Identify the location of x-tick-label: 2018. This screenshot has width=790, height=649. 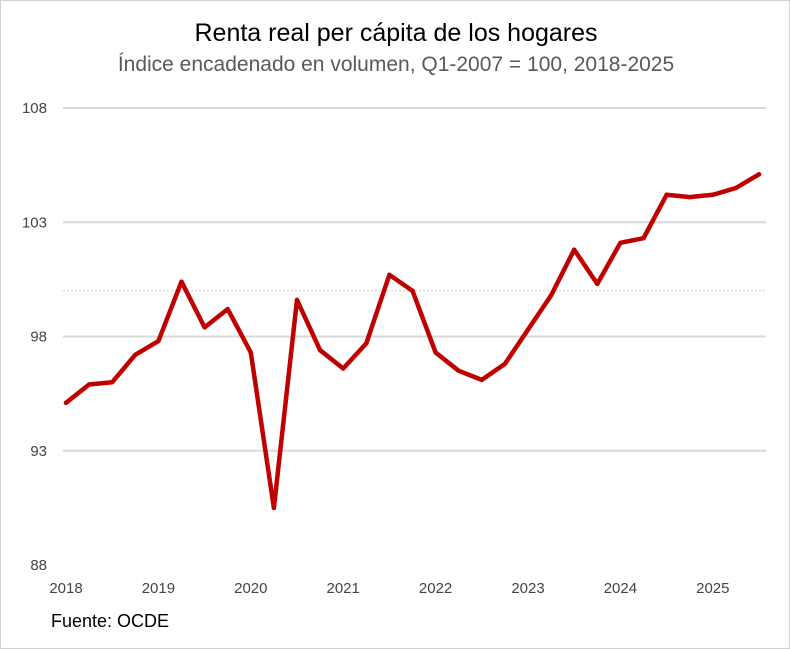
(65, 588).